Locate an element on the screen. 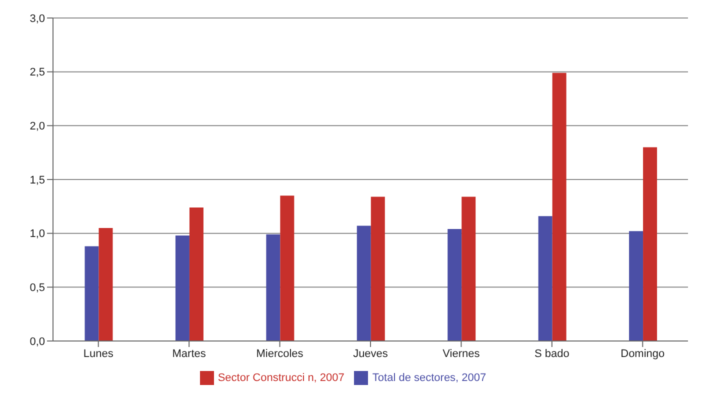 The image size is (716, 403). x-tick-label: Jueves is located at coordinates (370, 354).